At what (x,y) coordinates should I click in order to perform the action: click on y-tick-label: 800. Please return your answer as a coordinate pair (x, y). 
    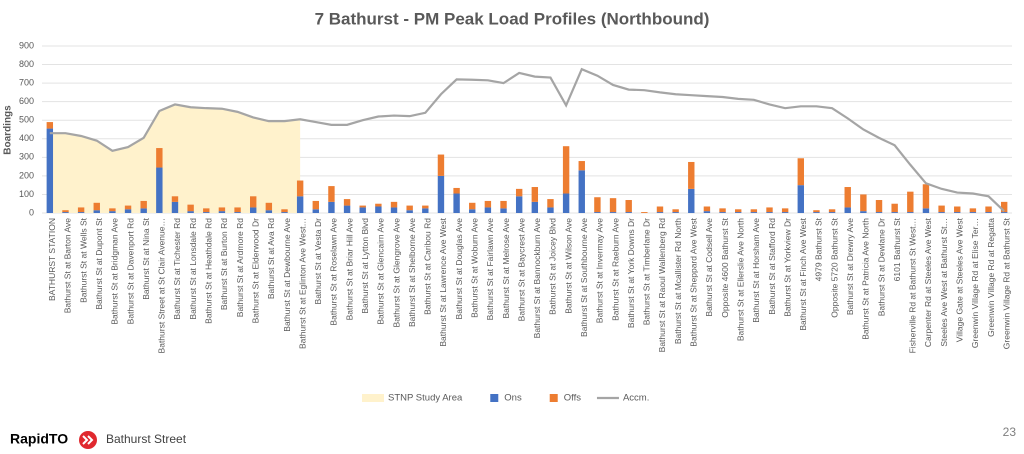
    Looking at the image, I should click on (26, 64).